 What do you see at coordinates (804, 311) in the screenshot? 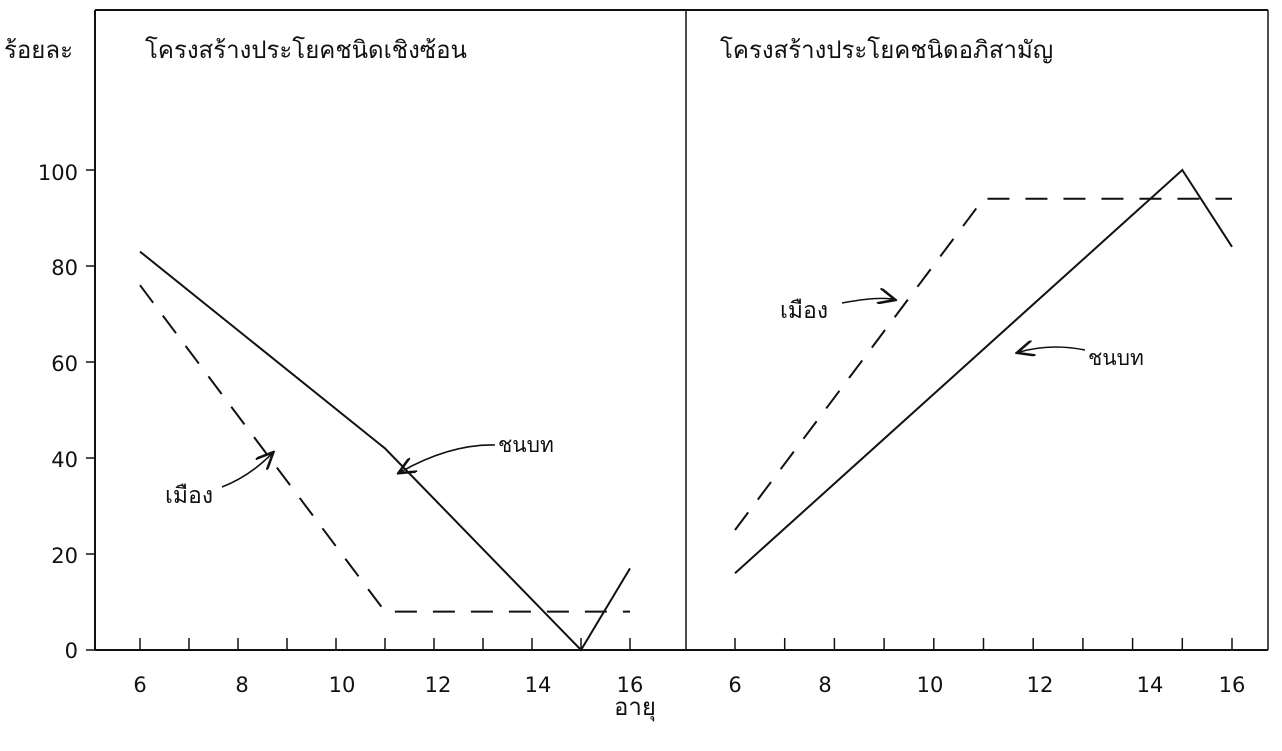
I see `annotation-urban-right: เมือง` at bounding box center [804, 311].